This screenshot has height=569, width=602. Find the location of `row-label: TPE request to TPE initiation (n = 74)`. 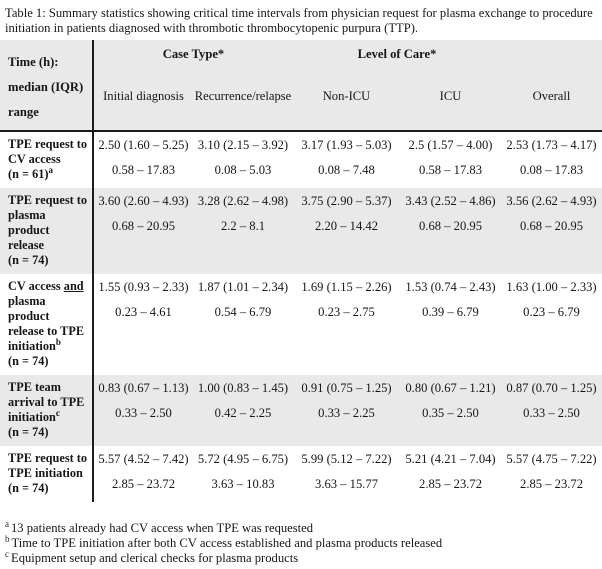

row-label: TPE request to TPE initiation (n = 74) is located at coordinates (47, 474).